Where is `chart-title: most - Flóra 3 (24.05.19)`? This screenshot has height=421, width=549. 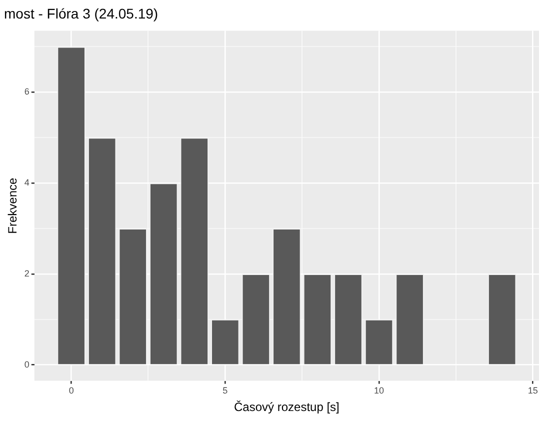 chart-title: most - Flóra 3 (24.05.19) is located at coordinates (81, 13).